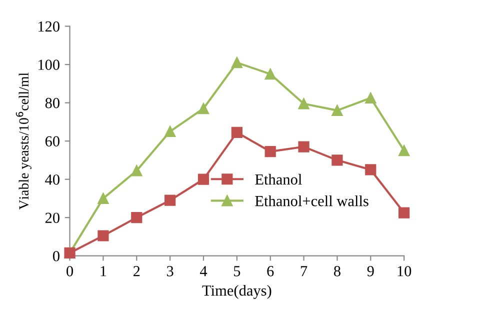 The height and width of the screenshot is (328, 488). Describe the element at coordinates (52, 218) in the screenshot. I see `y-tick-label: 20` at that location.